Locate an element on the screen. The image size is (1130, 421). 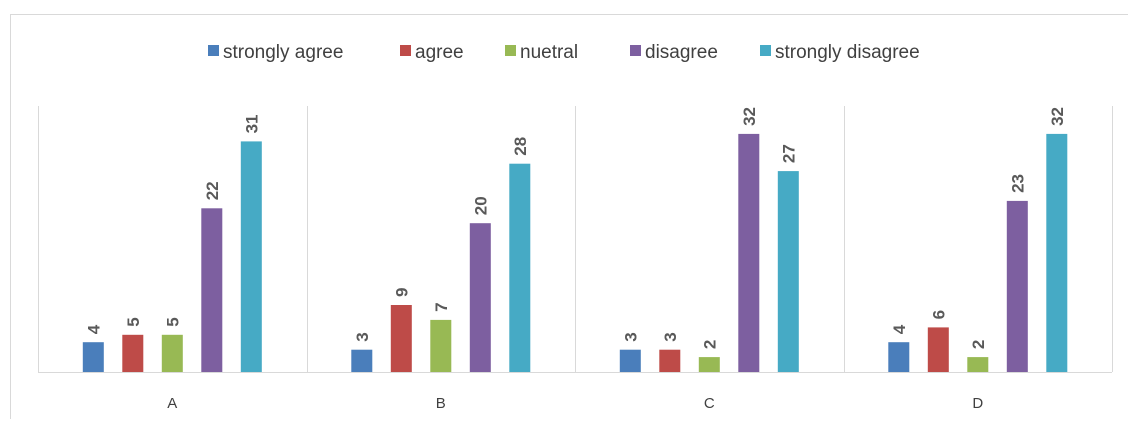
bar-c-strongly-disagree is located at coordinates (788, 271).